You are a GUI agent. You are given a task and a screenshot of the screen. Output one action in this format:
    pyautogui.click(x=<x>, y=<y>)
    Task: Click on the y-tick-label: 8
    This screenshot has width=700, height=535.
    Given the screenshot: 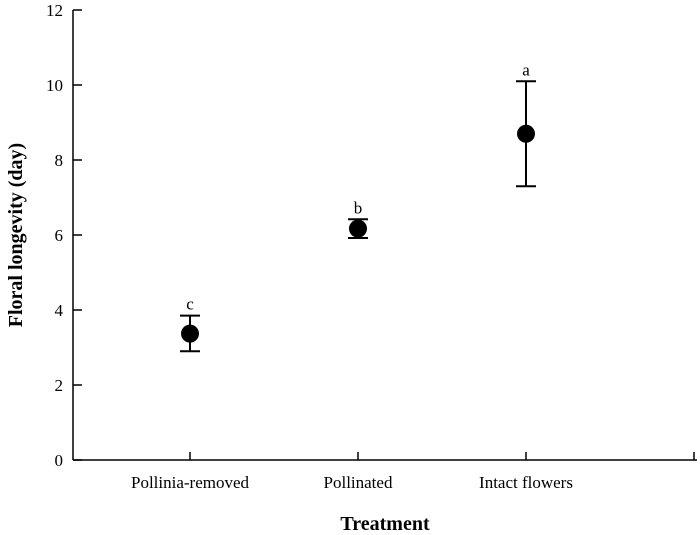 What is the action you would take?
    pyautogui.click(x=59, y=160)
    